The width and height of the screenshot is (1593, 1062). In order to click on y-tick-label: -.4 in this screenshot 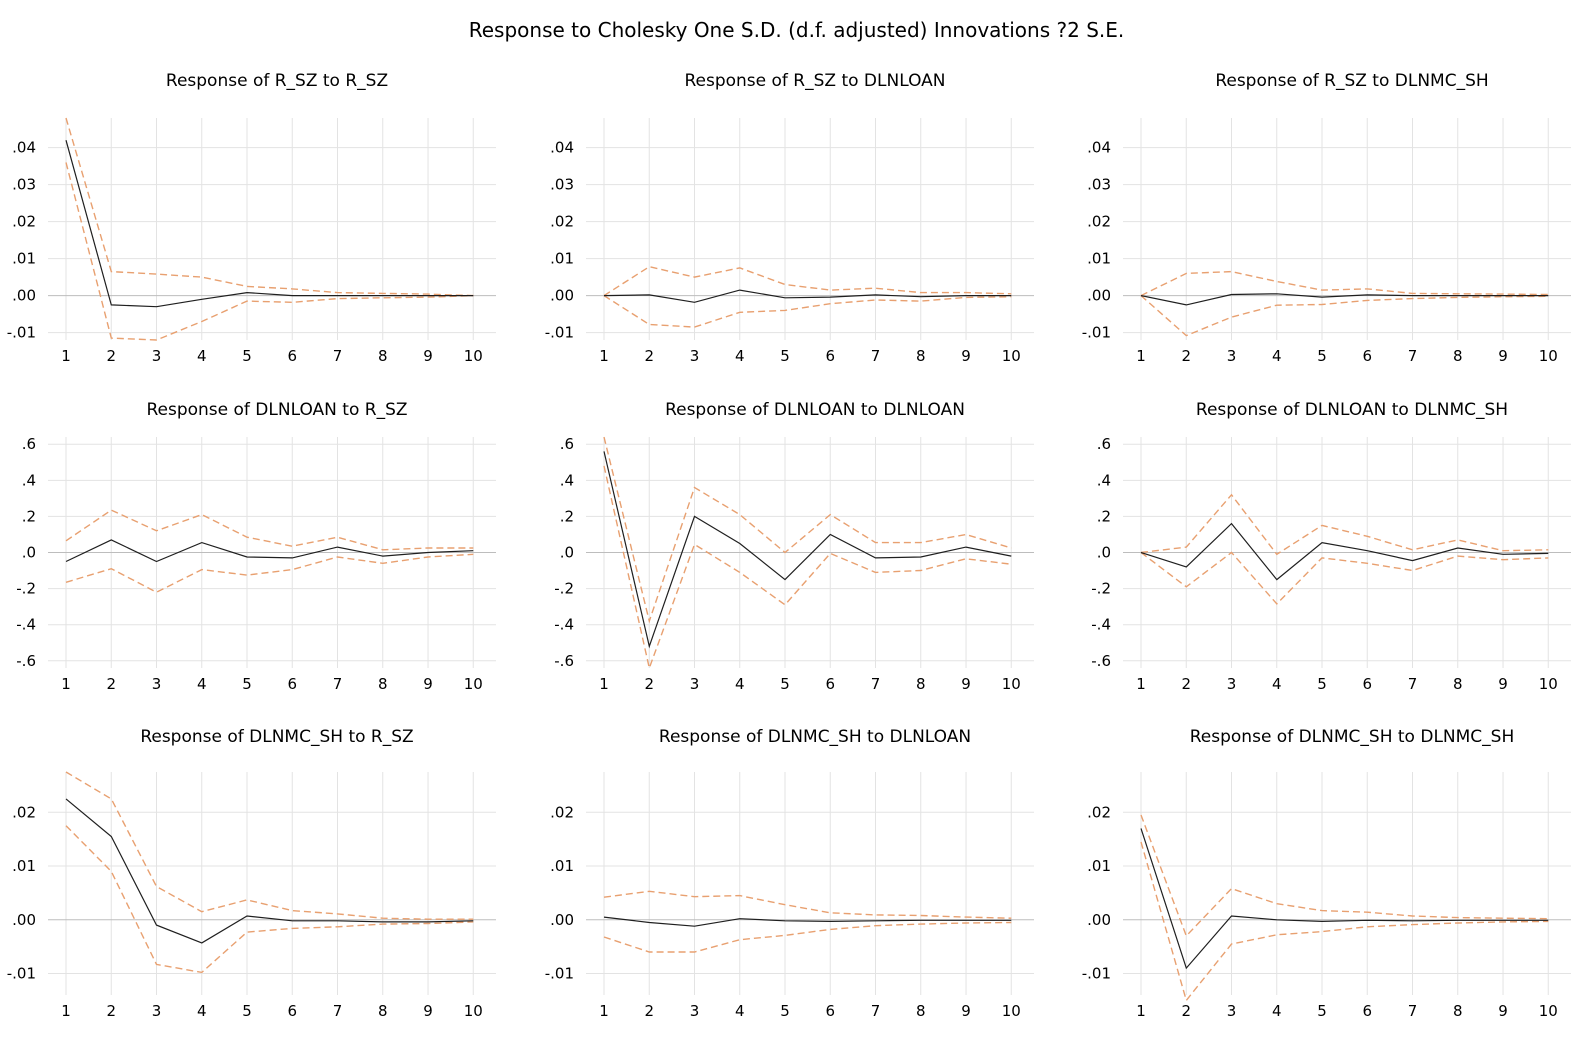, I will do `click(1101, 625)`.